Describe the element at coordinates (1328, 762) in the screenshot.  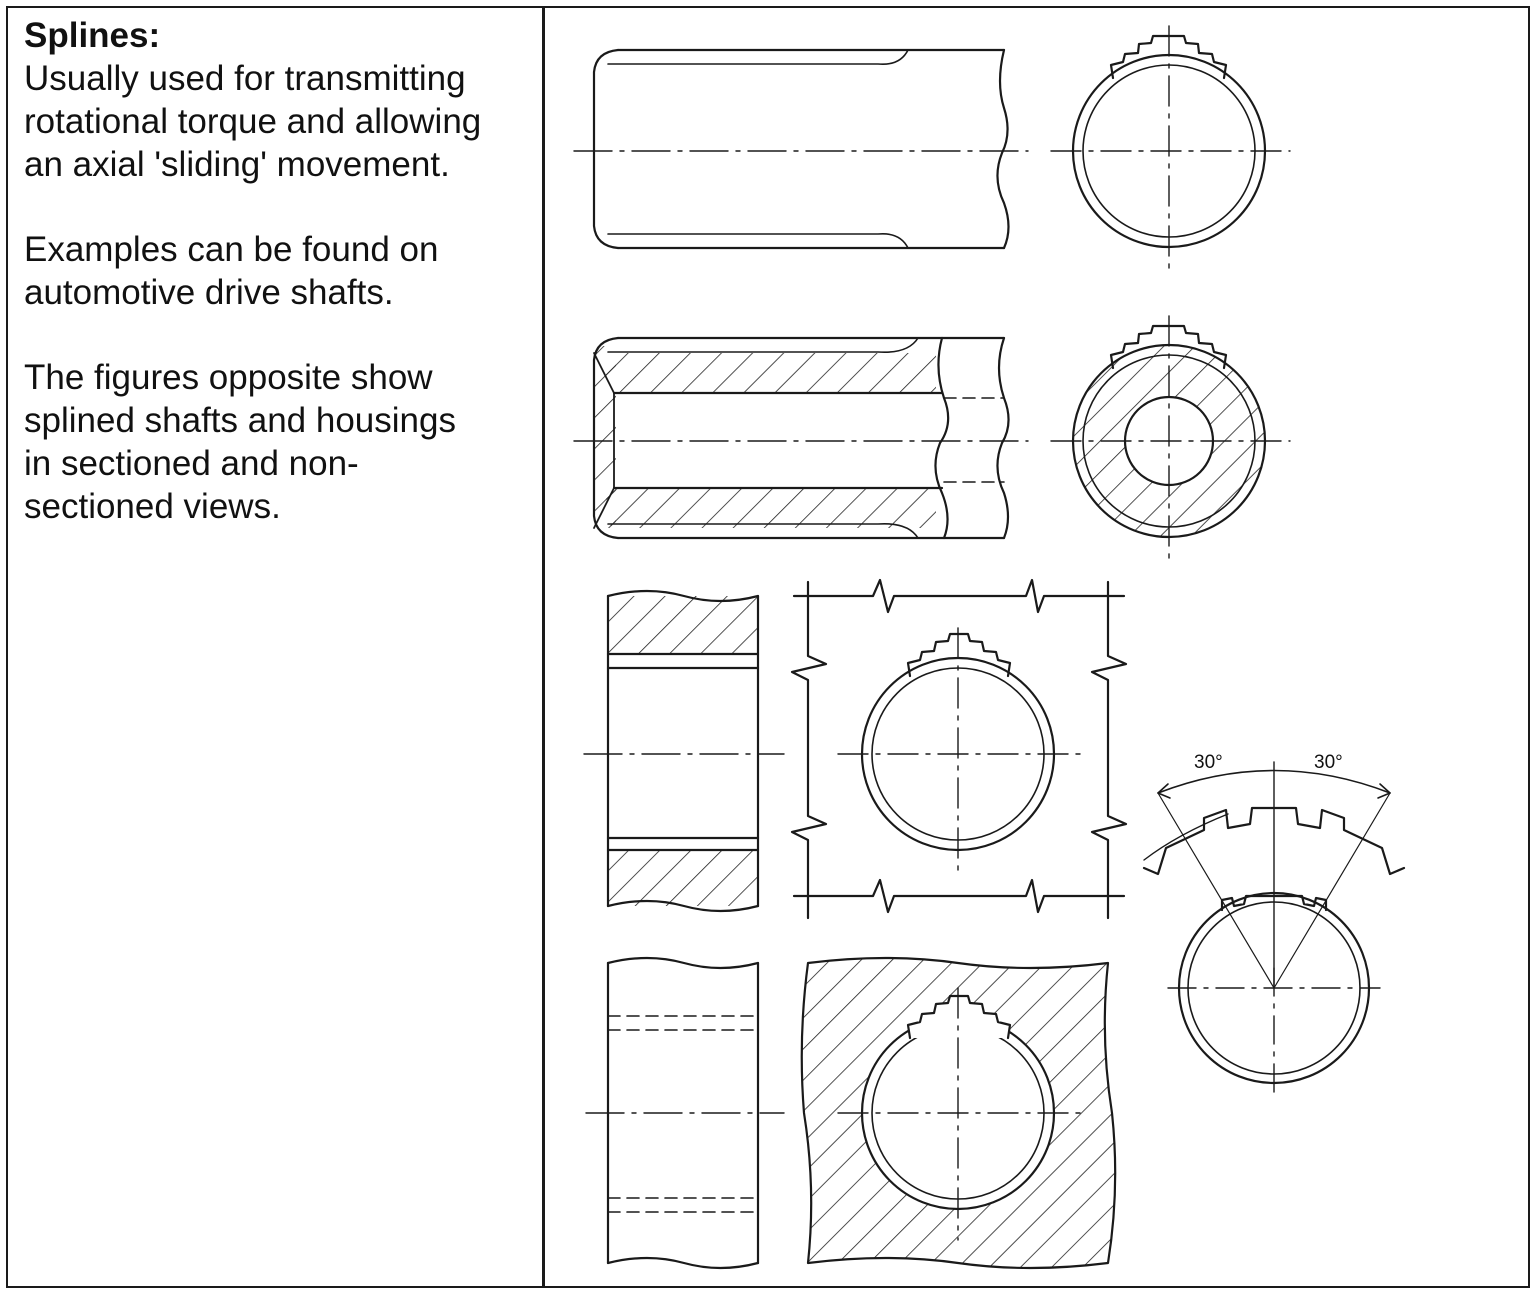
I see `angle-label-right: 30°` at that location.